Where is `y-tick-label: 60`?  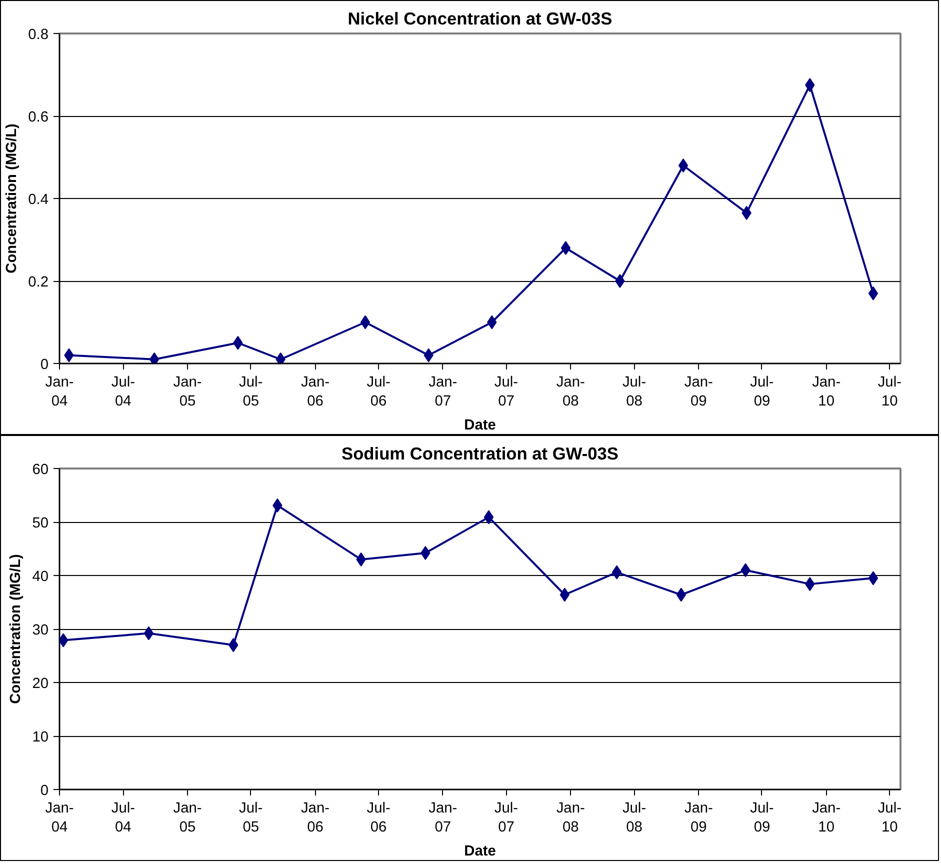 y-tick-label: 60 is located at coordinates (40, 470).